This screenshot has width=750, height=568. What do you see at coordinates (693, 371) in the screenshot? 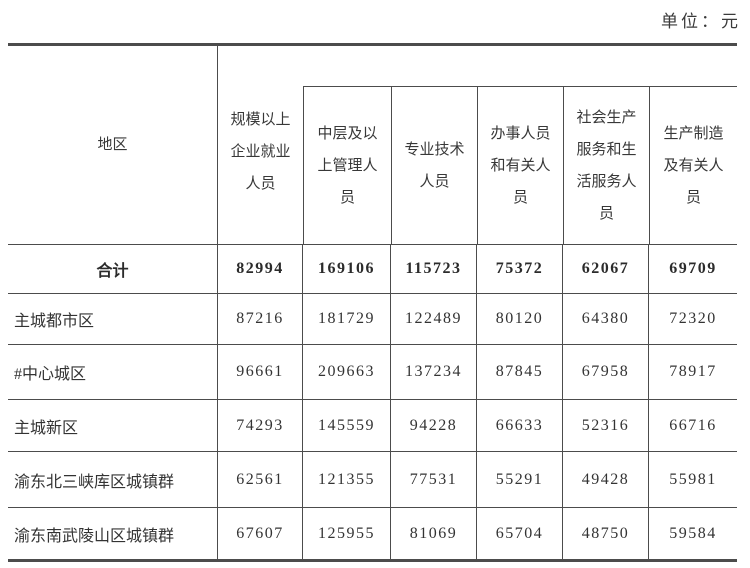
I see `value-cell: 78917` at bounding box center [693, 371].